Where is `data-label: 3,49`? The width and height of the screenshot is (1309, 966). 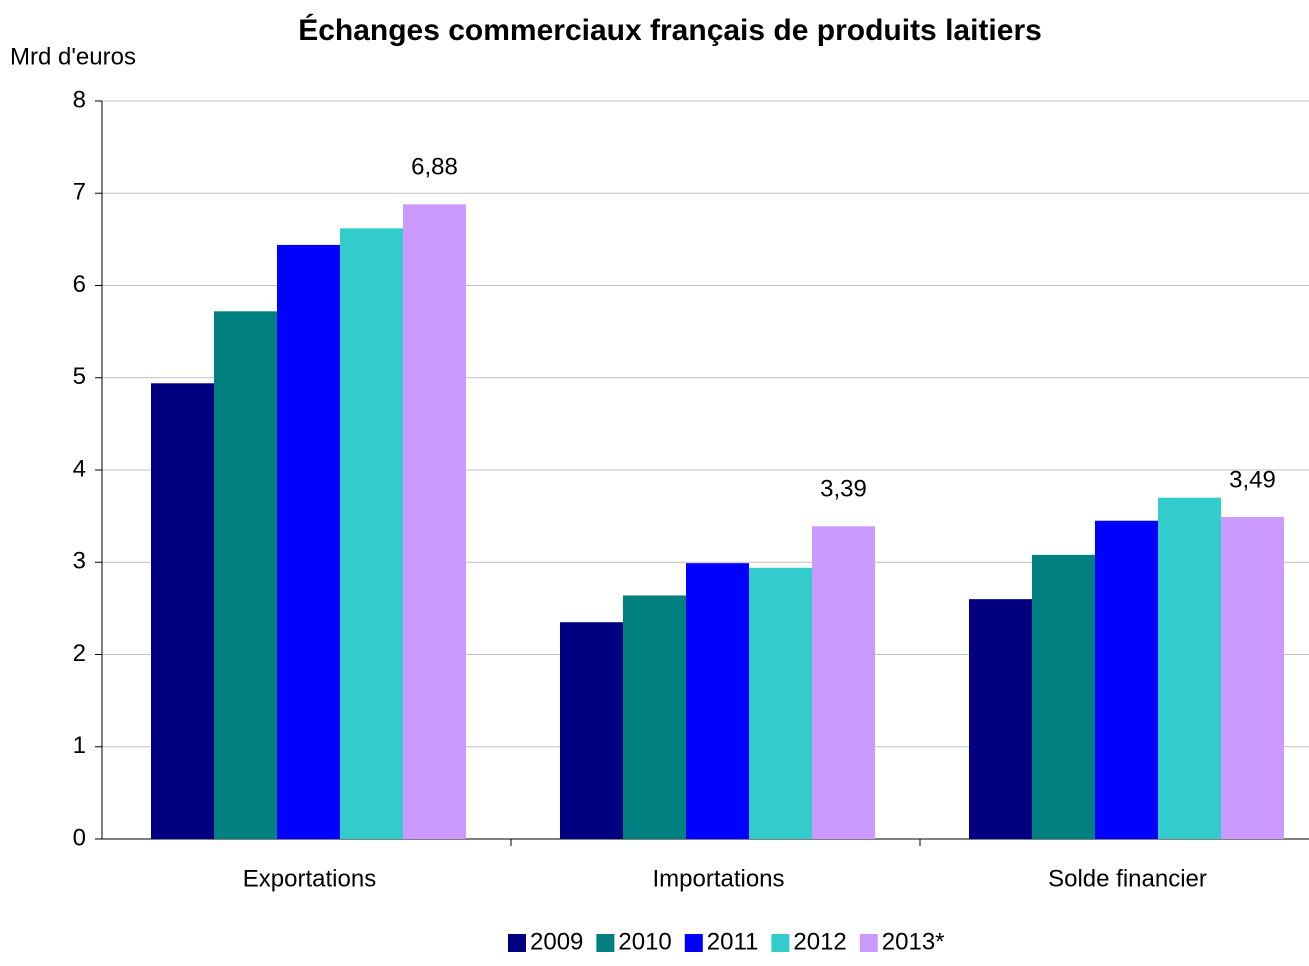
data-label: 3,49 is located at coordinates (1252, 479).